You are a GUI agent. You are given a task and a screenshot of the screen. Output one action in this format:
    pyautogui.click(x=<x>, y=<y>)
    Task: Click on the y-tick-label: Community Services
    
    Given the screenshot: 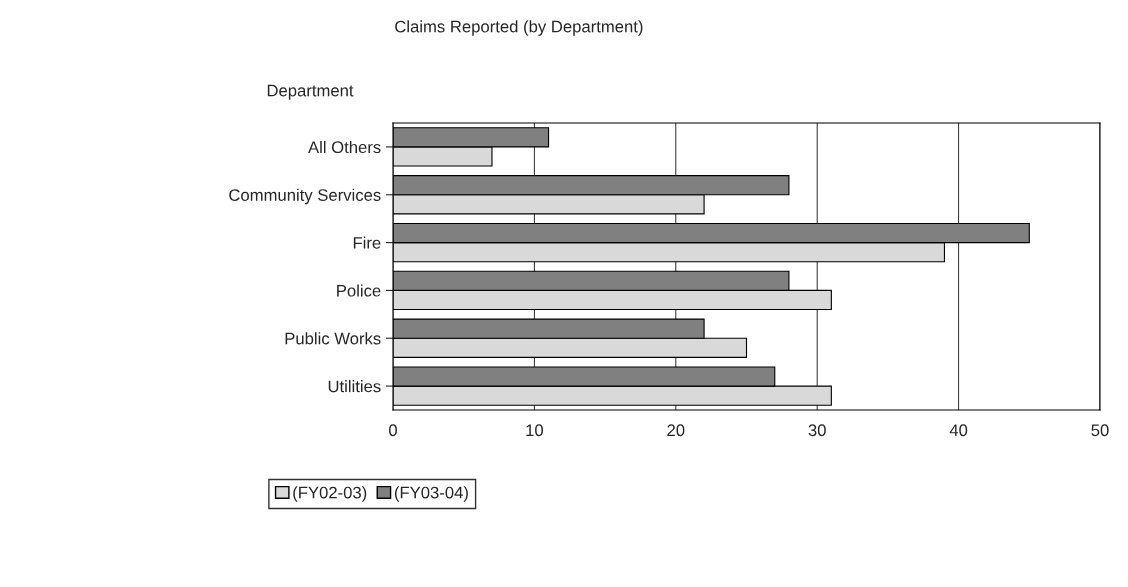 What is the action you would take?
    pyautogui.click(x=305, y=196)
    